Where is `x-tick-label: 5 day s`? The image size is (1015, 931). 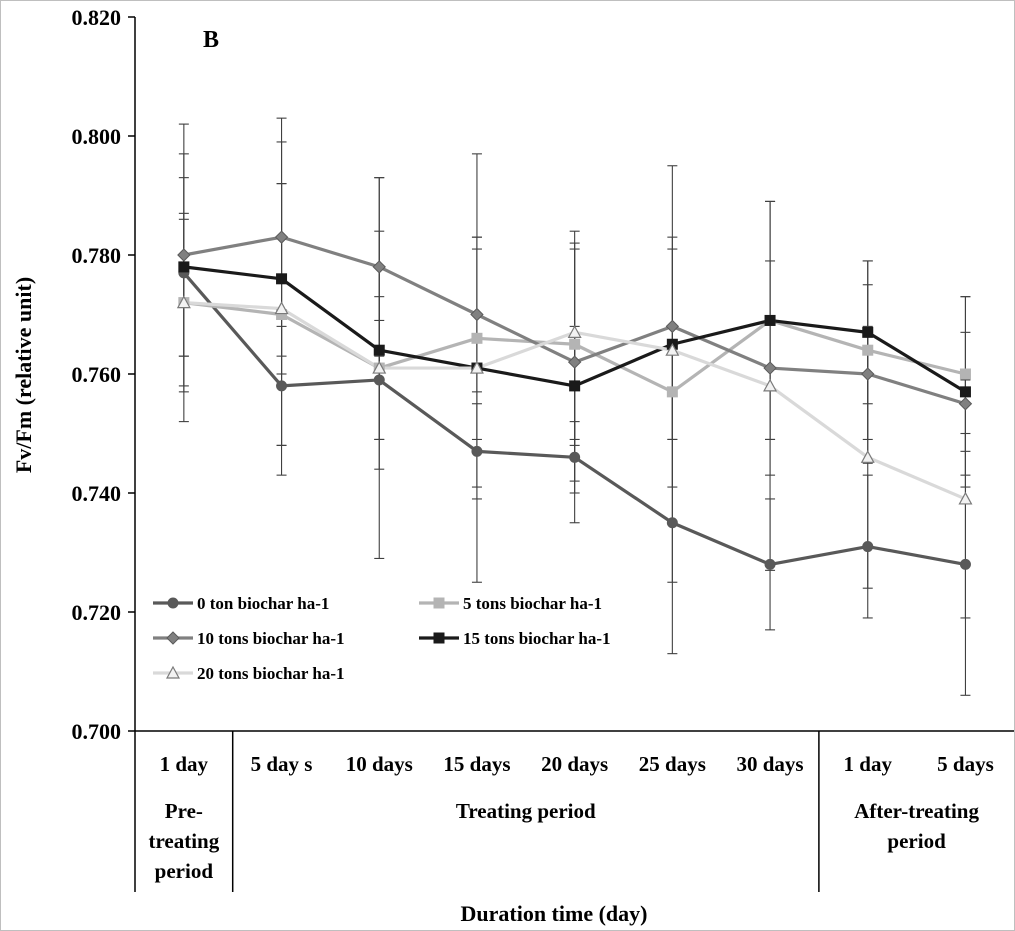 x-tick-label: 5 day s is located at coordinates (282, 764).